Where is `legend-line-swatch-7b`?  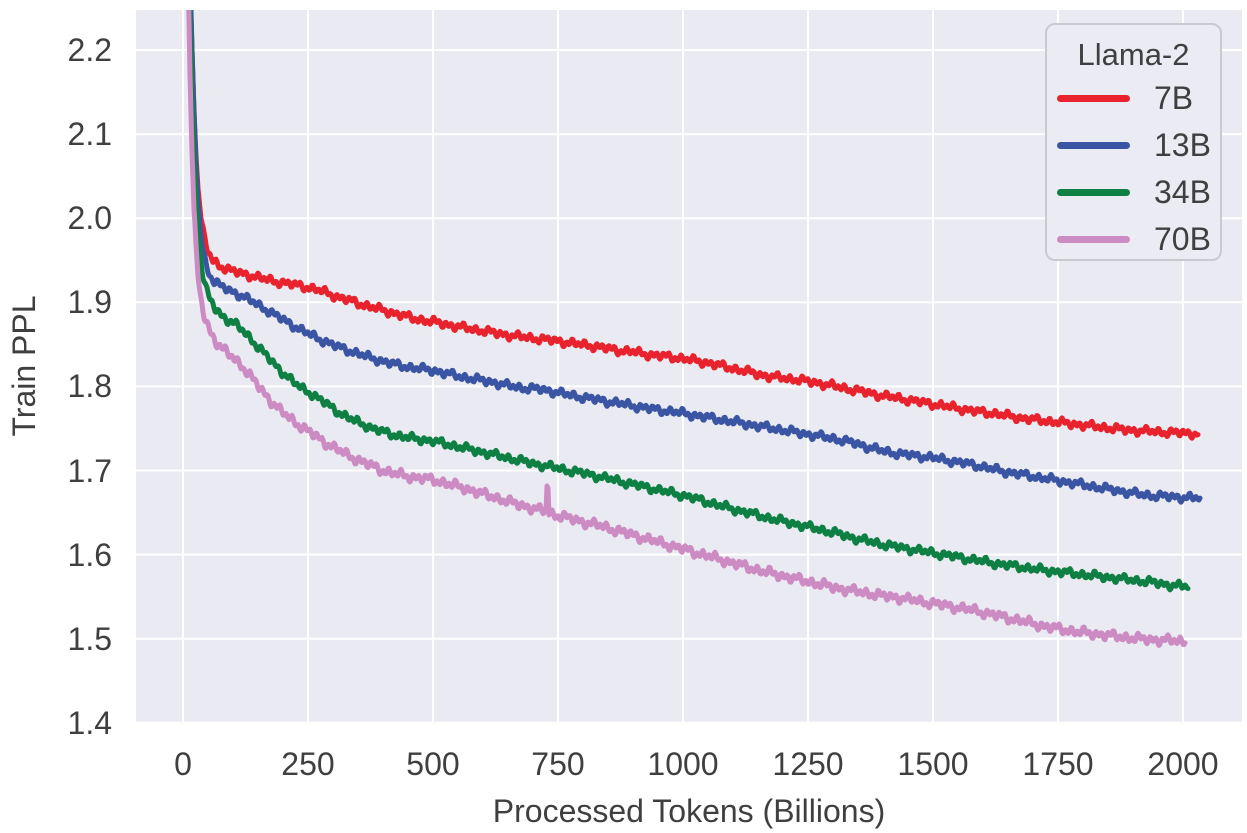
legend-line-swatch-7b is located at coordinates (1093, 98).